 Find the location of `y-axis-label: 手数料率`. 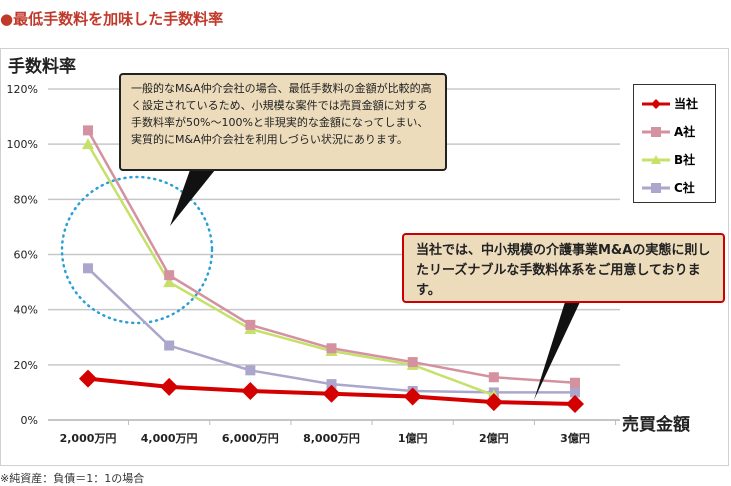

y-axis-label: 手数料率 is located at coordinates (42, 67).